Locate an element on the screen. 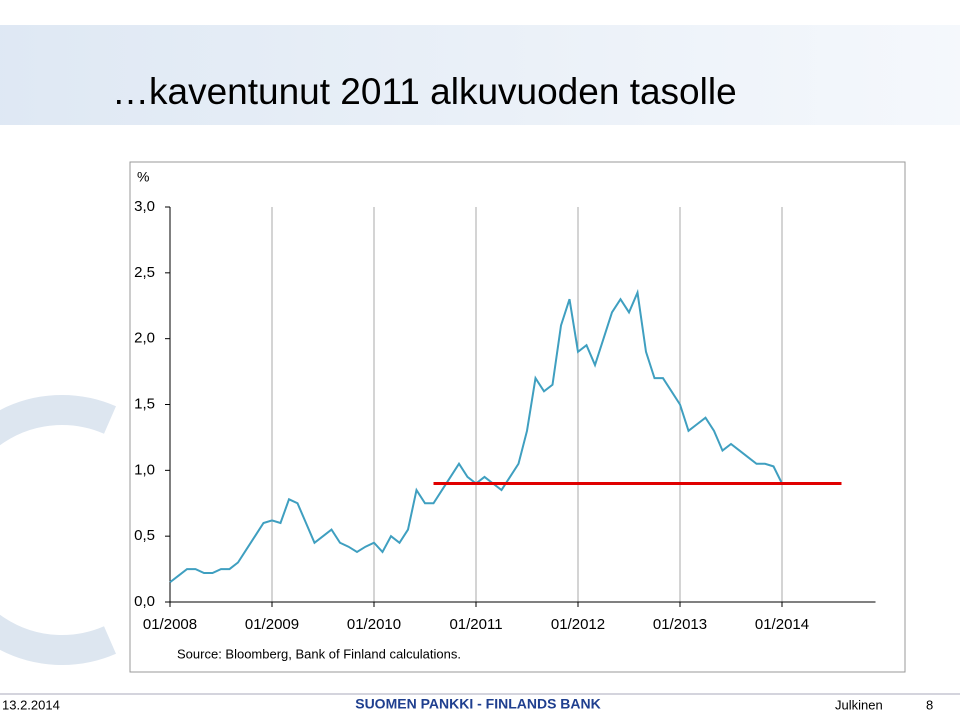 This screenshot has height=712, width=960. x-tick-label: 01/2009 is located at coordinates (272, 624).